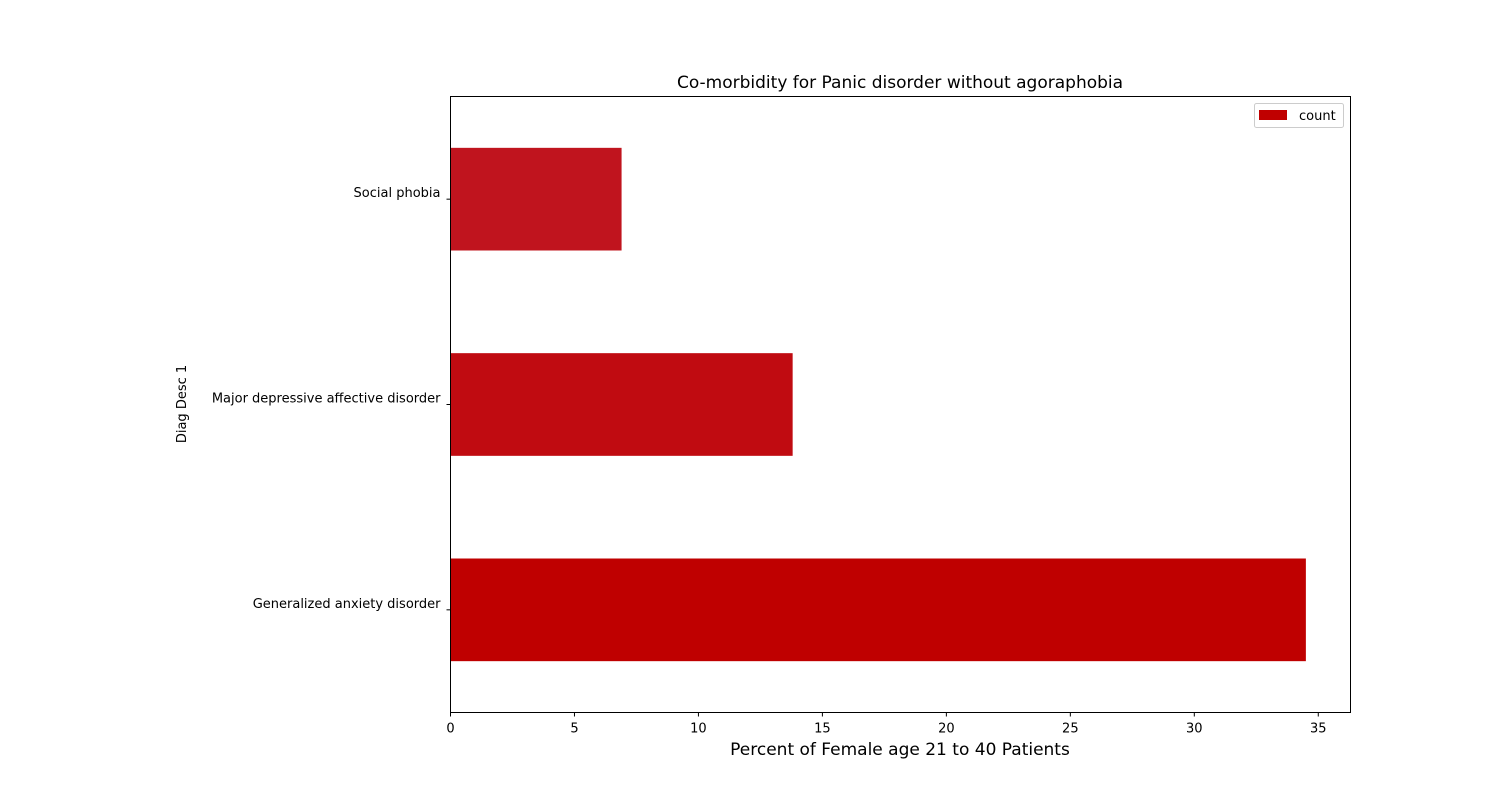 This screenshot has height=804, width=1500. Describe the element at coordinates (822, 729) in the screenshot. I see `x-tick-label: 15` at that location.